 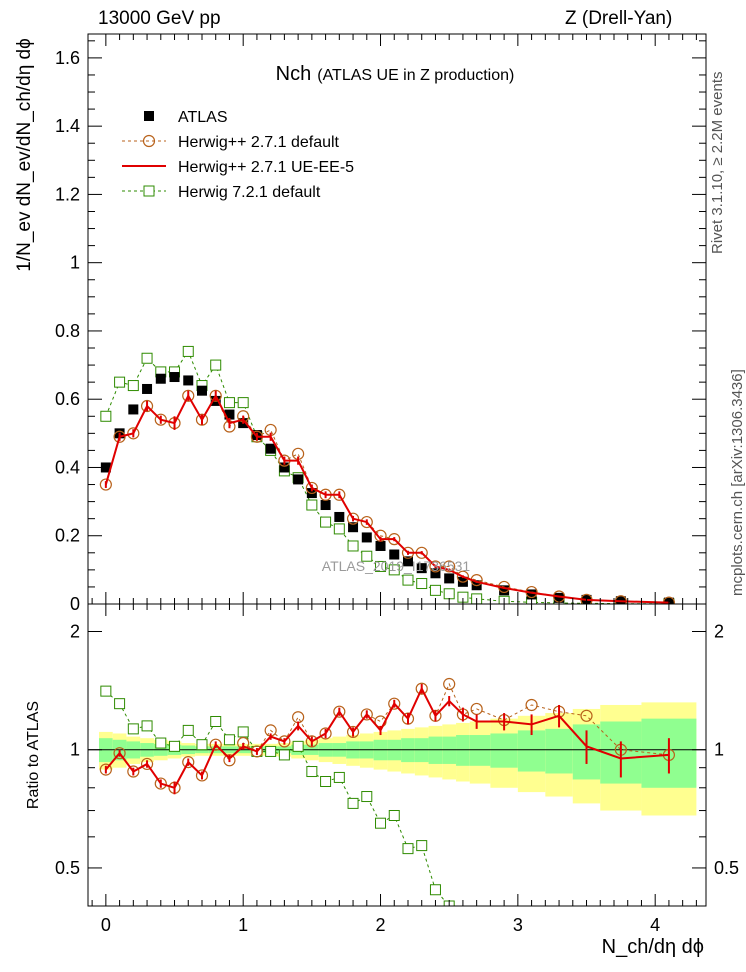 What do you see at coordinates (653, 947) in the screenshot?
I see `x-axis-label: N_ch/dη dϕ` at bounding box center [653, 947].